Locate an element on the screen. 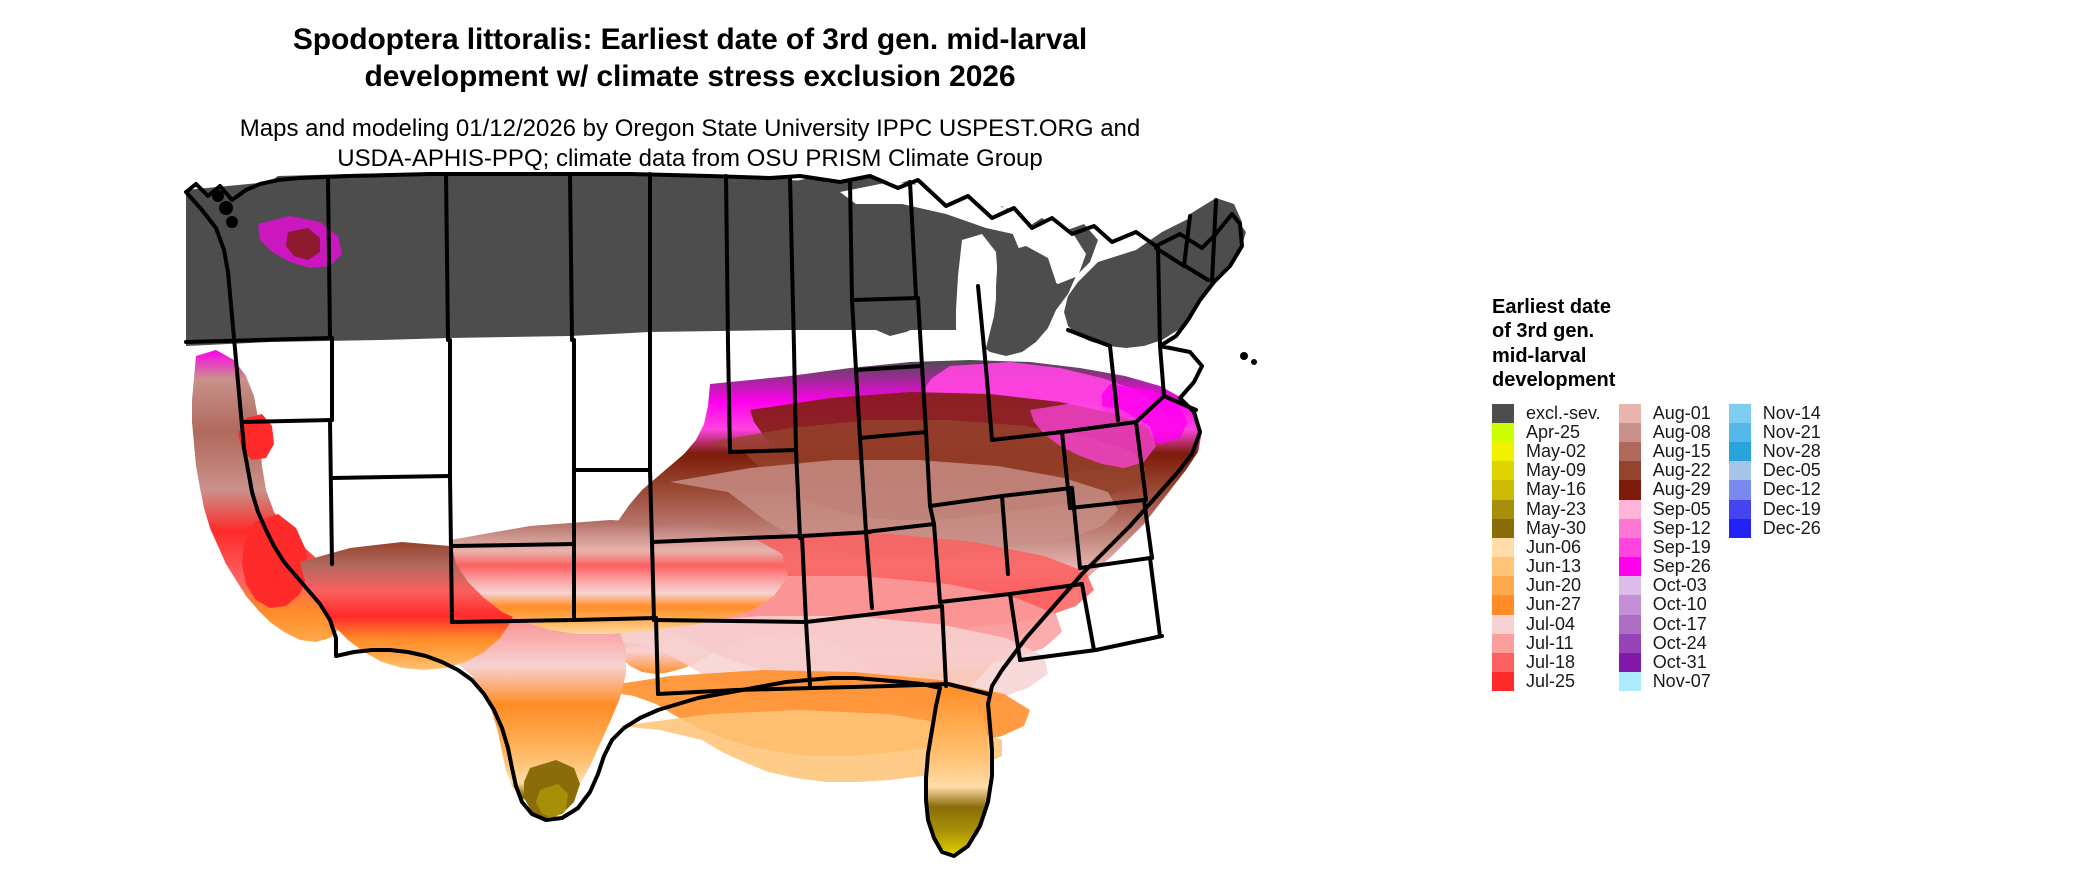 The width and height of the screenshot is (2100, 892). legend-entry: Jun-13 is located at coordinates (1546, 566).